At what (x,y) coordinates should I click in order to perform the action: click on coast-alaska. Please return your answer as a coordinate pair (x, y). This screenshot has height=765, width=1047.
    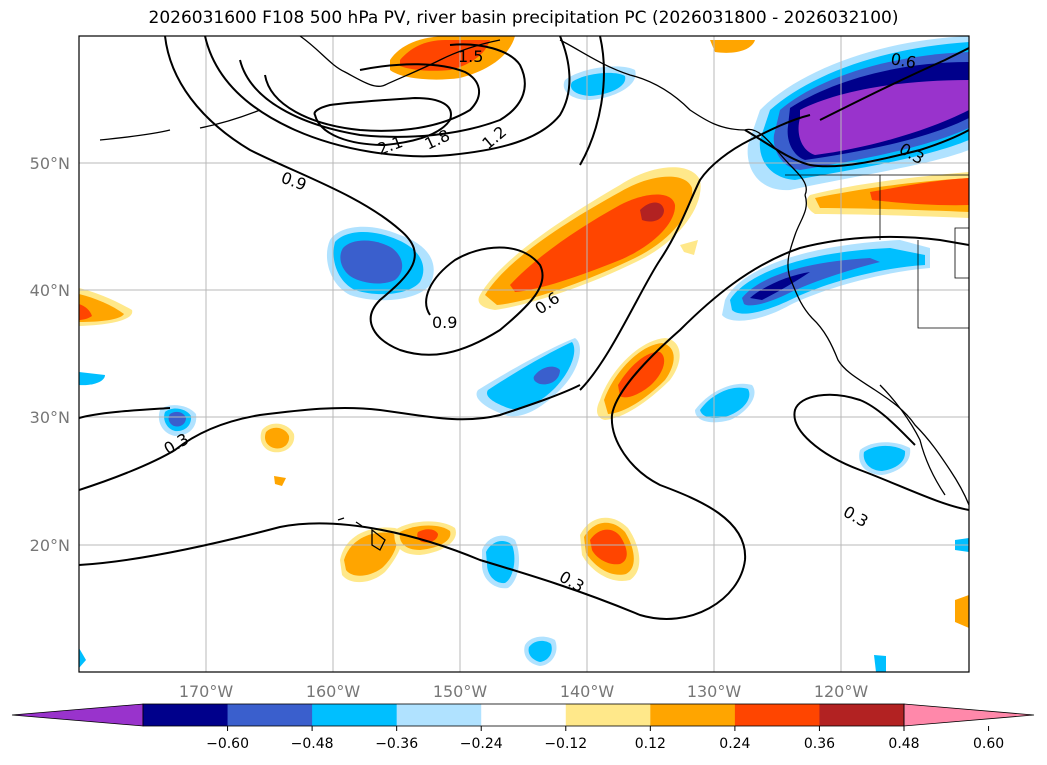
    Looking at the image, I should click on (553, 116).